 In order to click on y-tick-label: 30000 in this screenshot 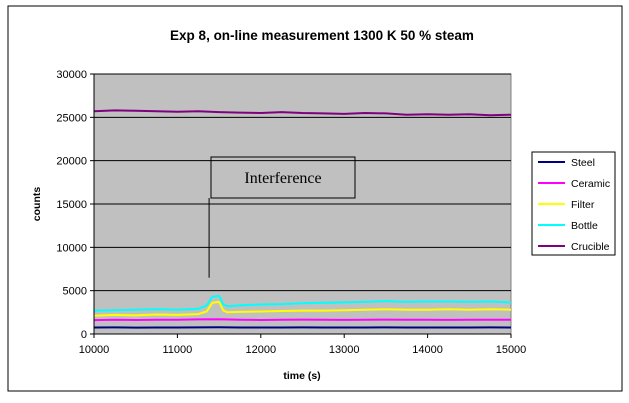, I will do `click(71, 75)`.